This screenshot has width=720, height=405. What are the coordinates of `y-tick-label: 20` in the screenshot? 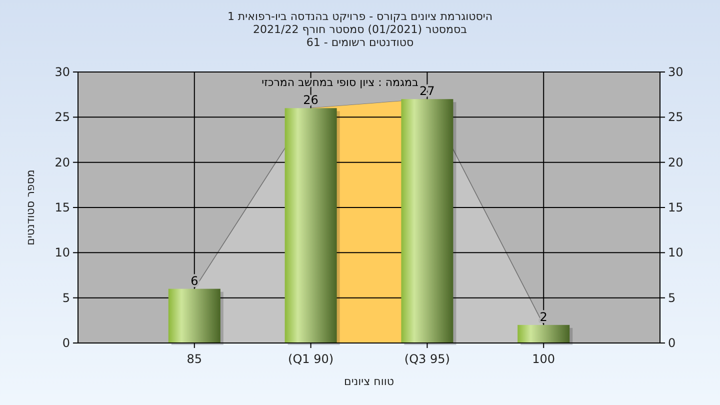 It's located at (62, 162).